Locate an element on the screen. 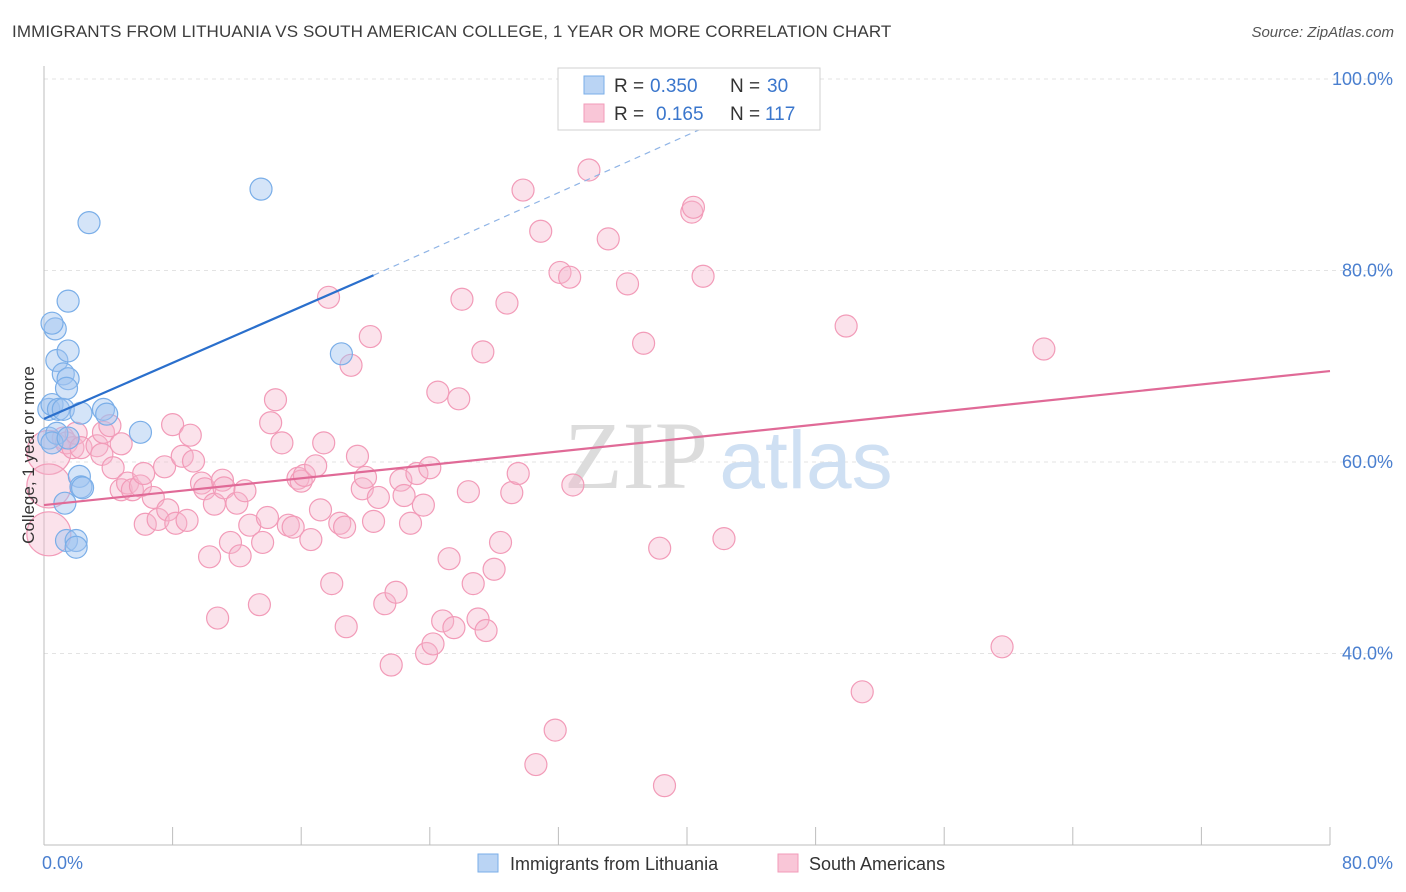  x-tick-label: 0.0% is located at coordinates (62, 863).